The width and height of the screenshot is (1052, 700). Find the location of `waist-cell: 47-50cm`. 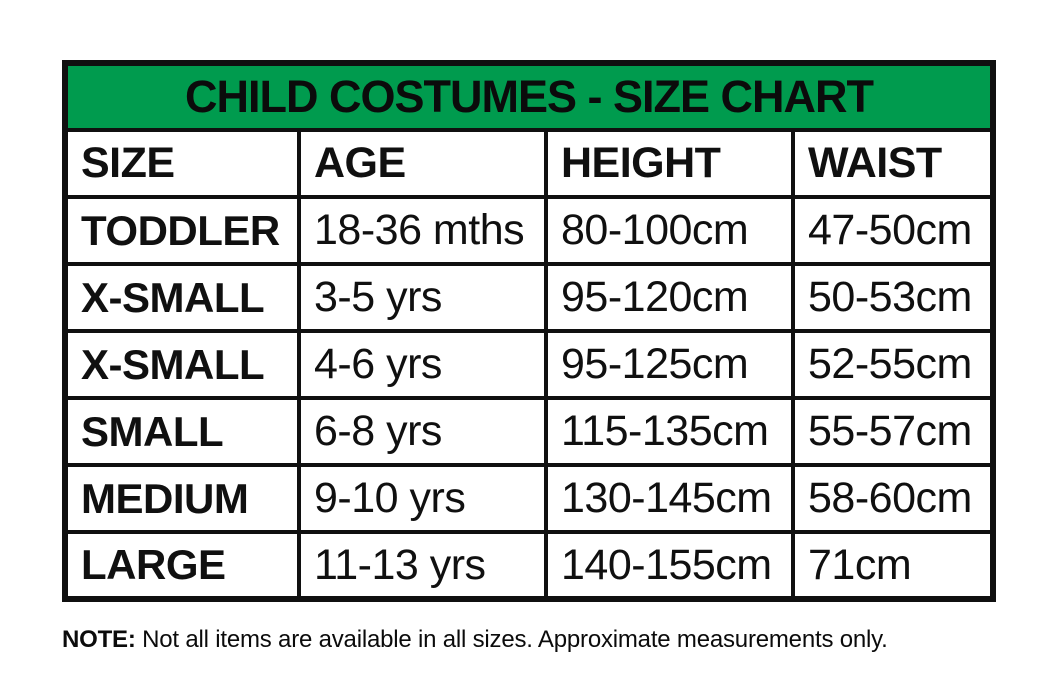

waist-cell: 47-50cm is located at coordinates (893, 230).